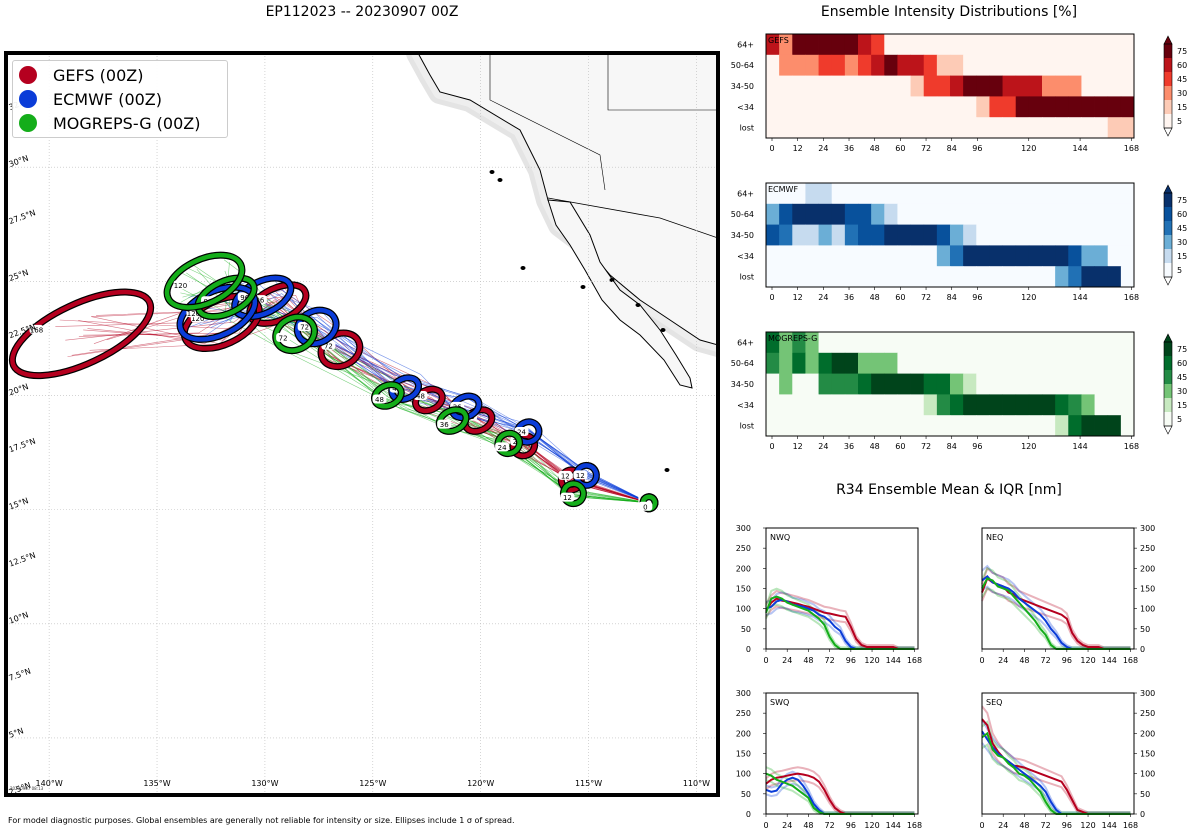 Image resolution: width=1200 pixels, height=840 pixels. Describe the element at coordinates (743, 754) in the screenshot. I see `y-tick-label: 150` at that location.